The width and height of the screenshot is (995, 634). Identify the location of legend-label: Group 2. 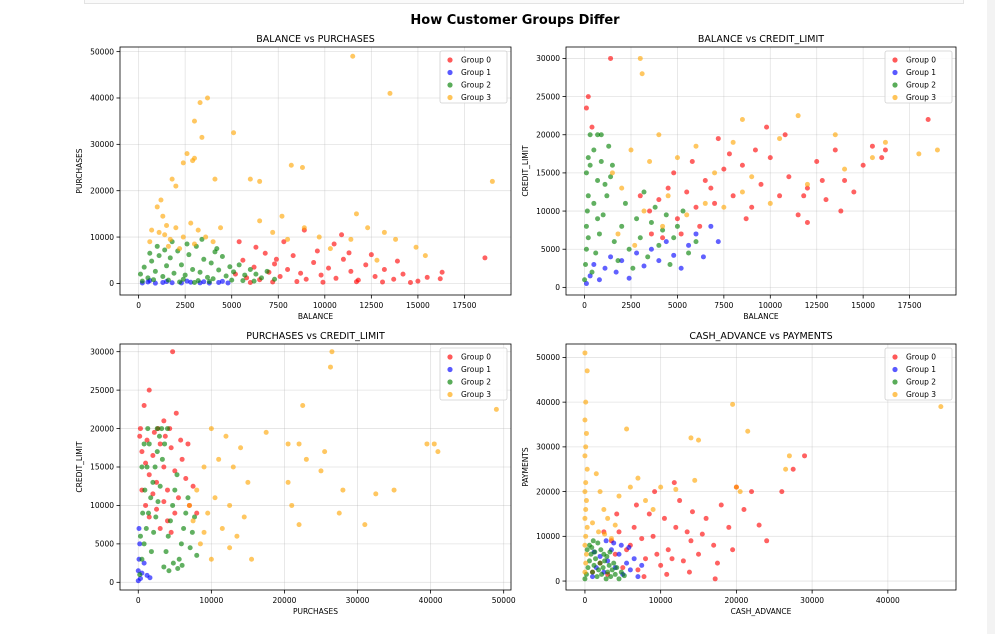
(476, 382).